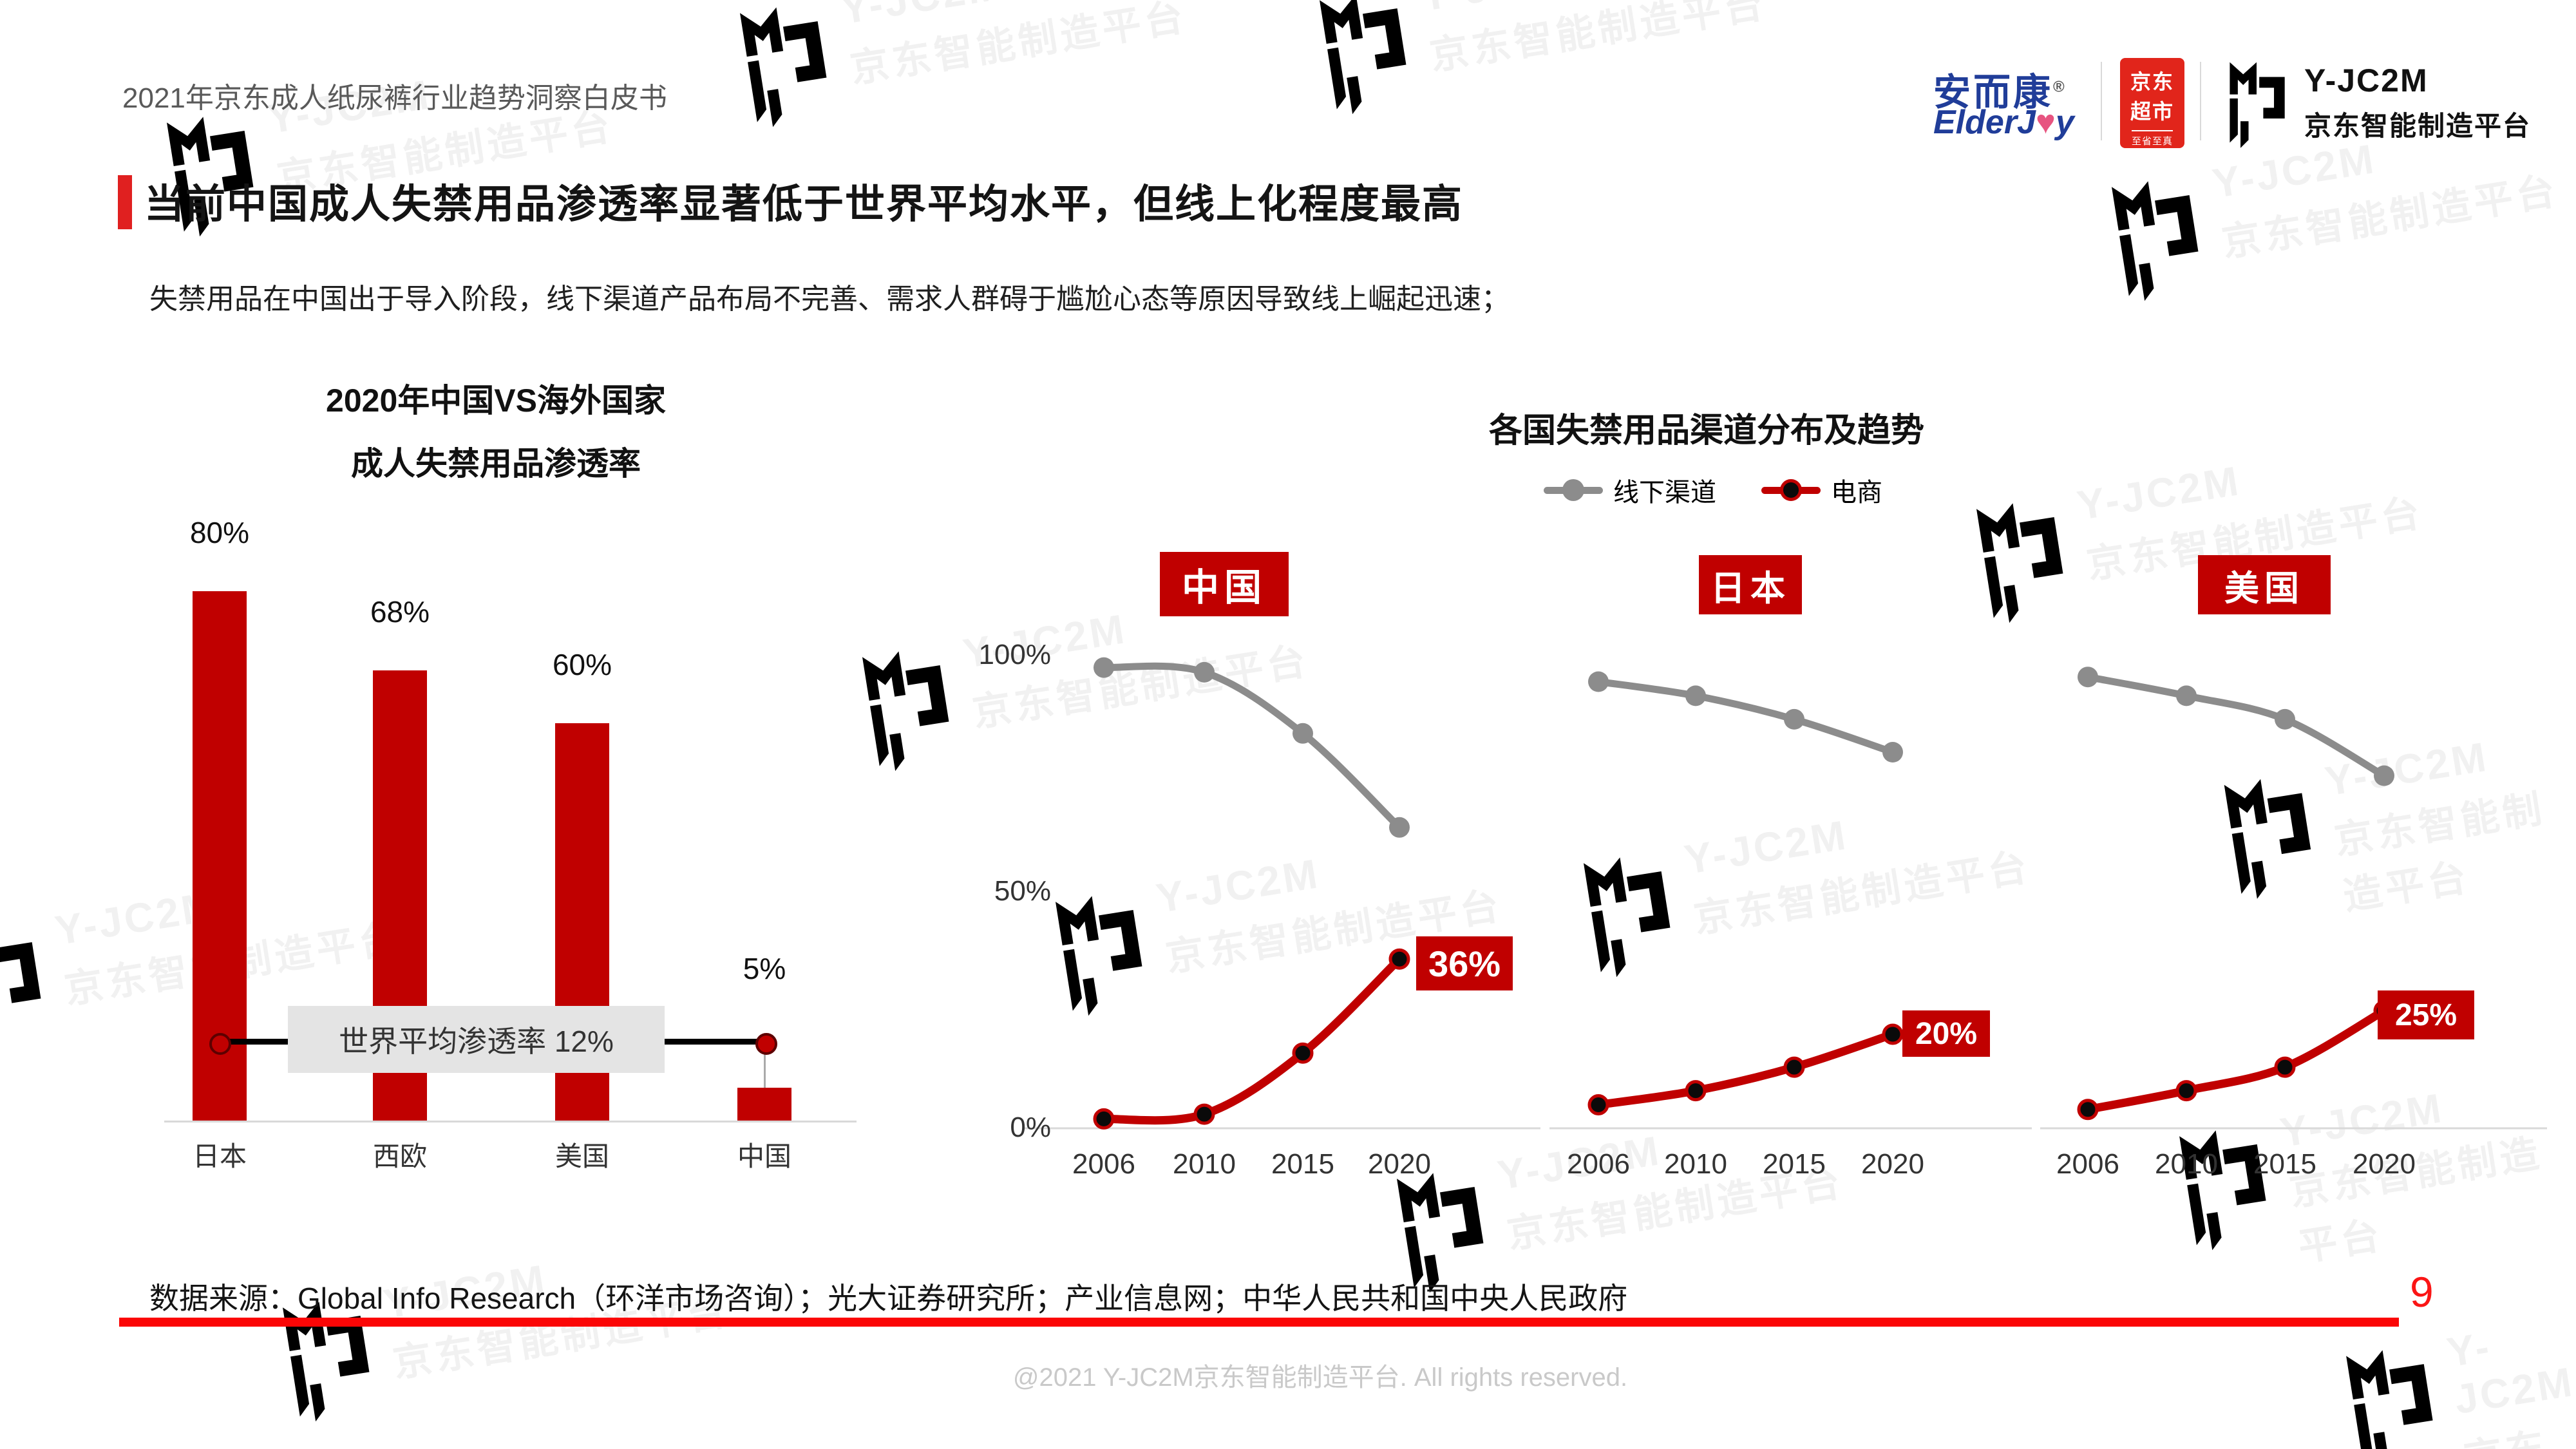 The image size is (2576, 1449). I want to click on world-average-dot-left, so click(220, 1044).